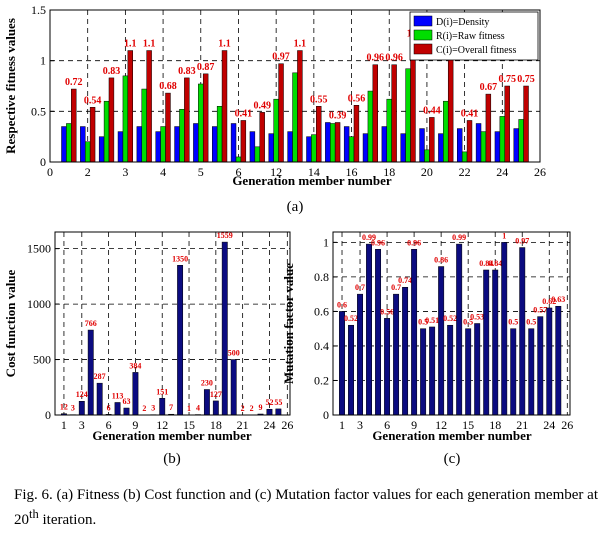 This screenshot has width=611, height=542. What do you see at coordinates (342, 304) in the screenshot?
I see `data-label: 0.6` at bounding box center [342, 304].